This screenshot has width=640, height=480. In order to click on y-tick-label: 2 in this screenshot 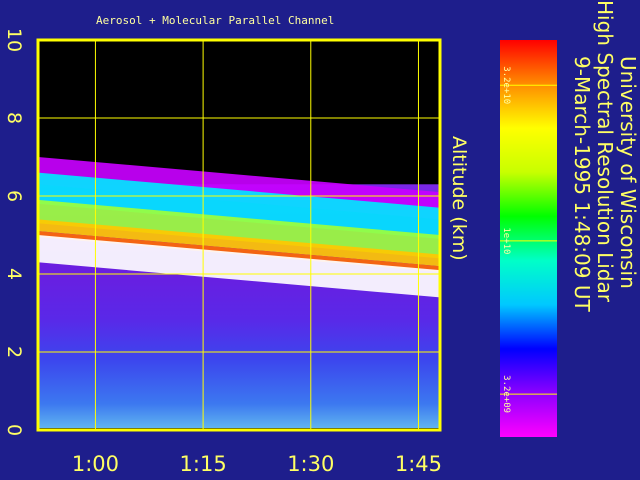, I will do `click(14, 352)`.